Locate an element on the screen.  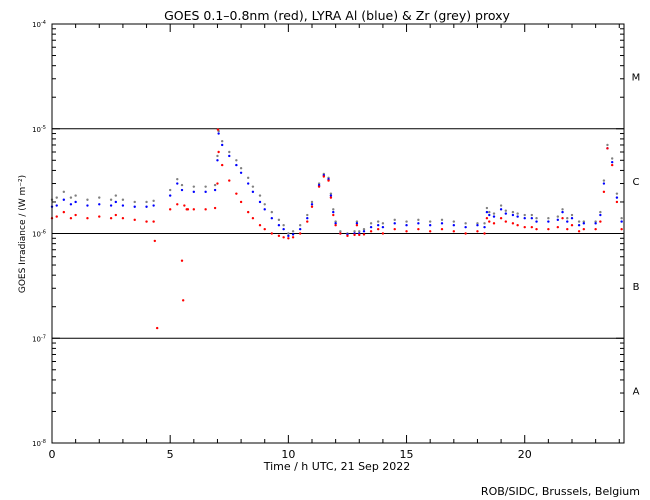
y-tick-label: 10-7 is located at coordinates (39, 338).